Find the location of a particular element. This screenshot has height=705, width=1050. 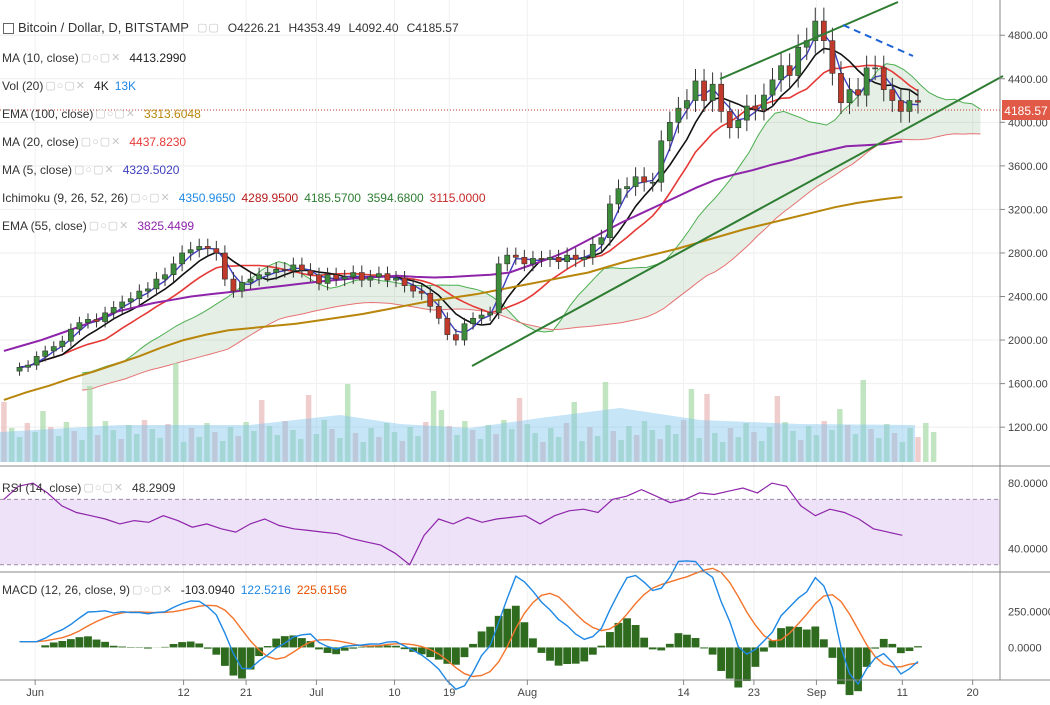

legend-row: EMA (100, close)▢○▢✕3313.6048 is located at coordinates (100, 114).